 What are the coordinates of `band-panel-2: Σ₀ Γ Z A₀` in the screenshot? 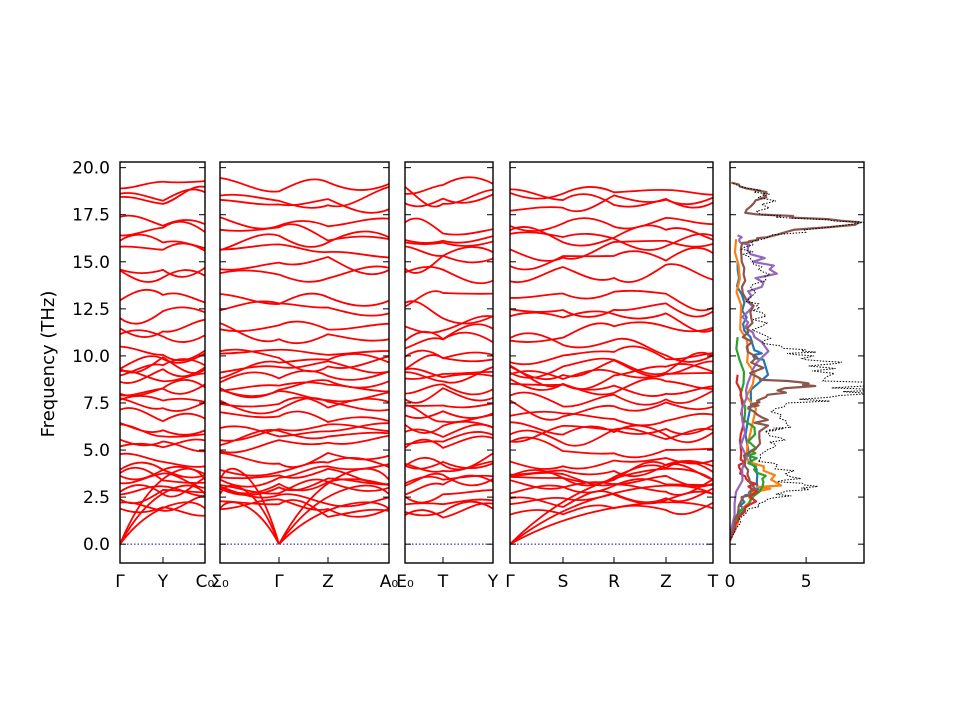 It's located at (304, 376).